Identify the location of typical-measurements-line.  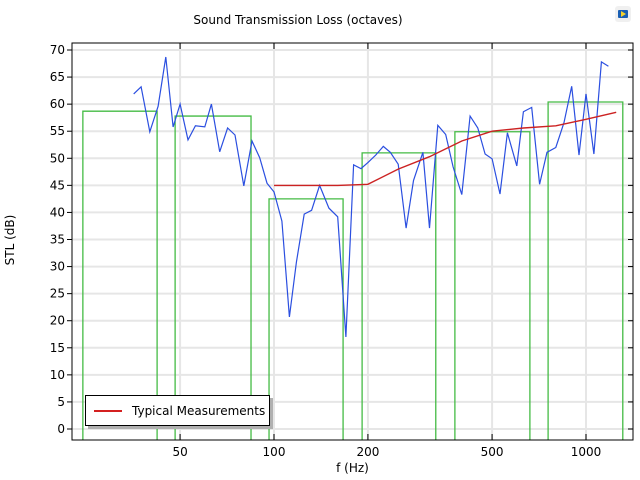
(445, 149).